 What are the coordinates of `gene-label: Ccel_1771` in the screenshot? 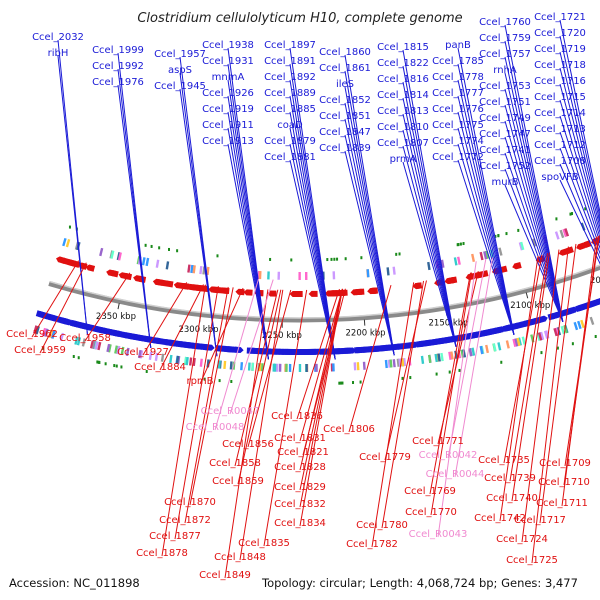 It's located at (438, 441).